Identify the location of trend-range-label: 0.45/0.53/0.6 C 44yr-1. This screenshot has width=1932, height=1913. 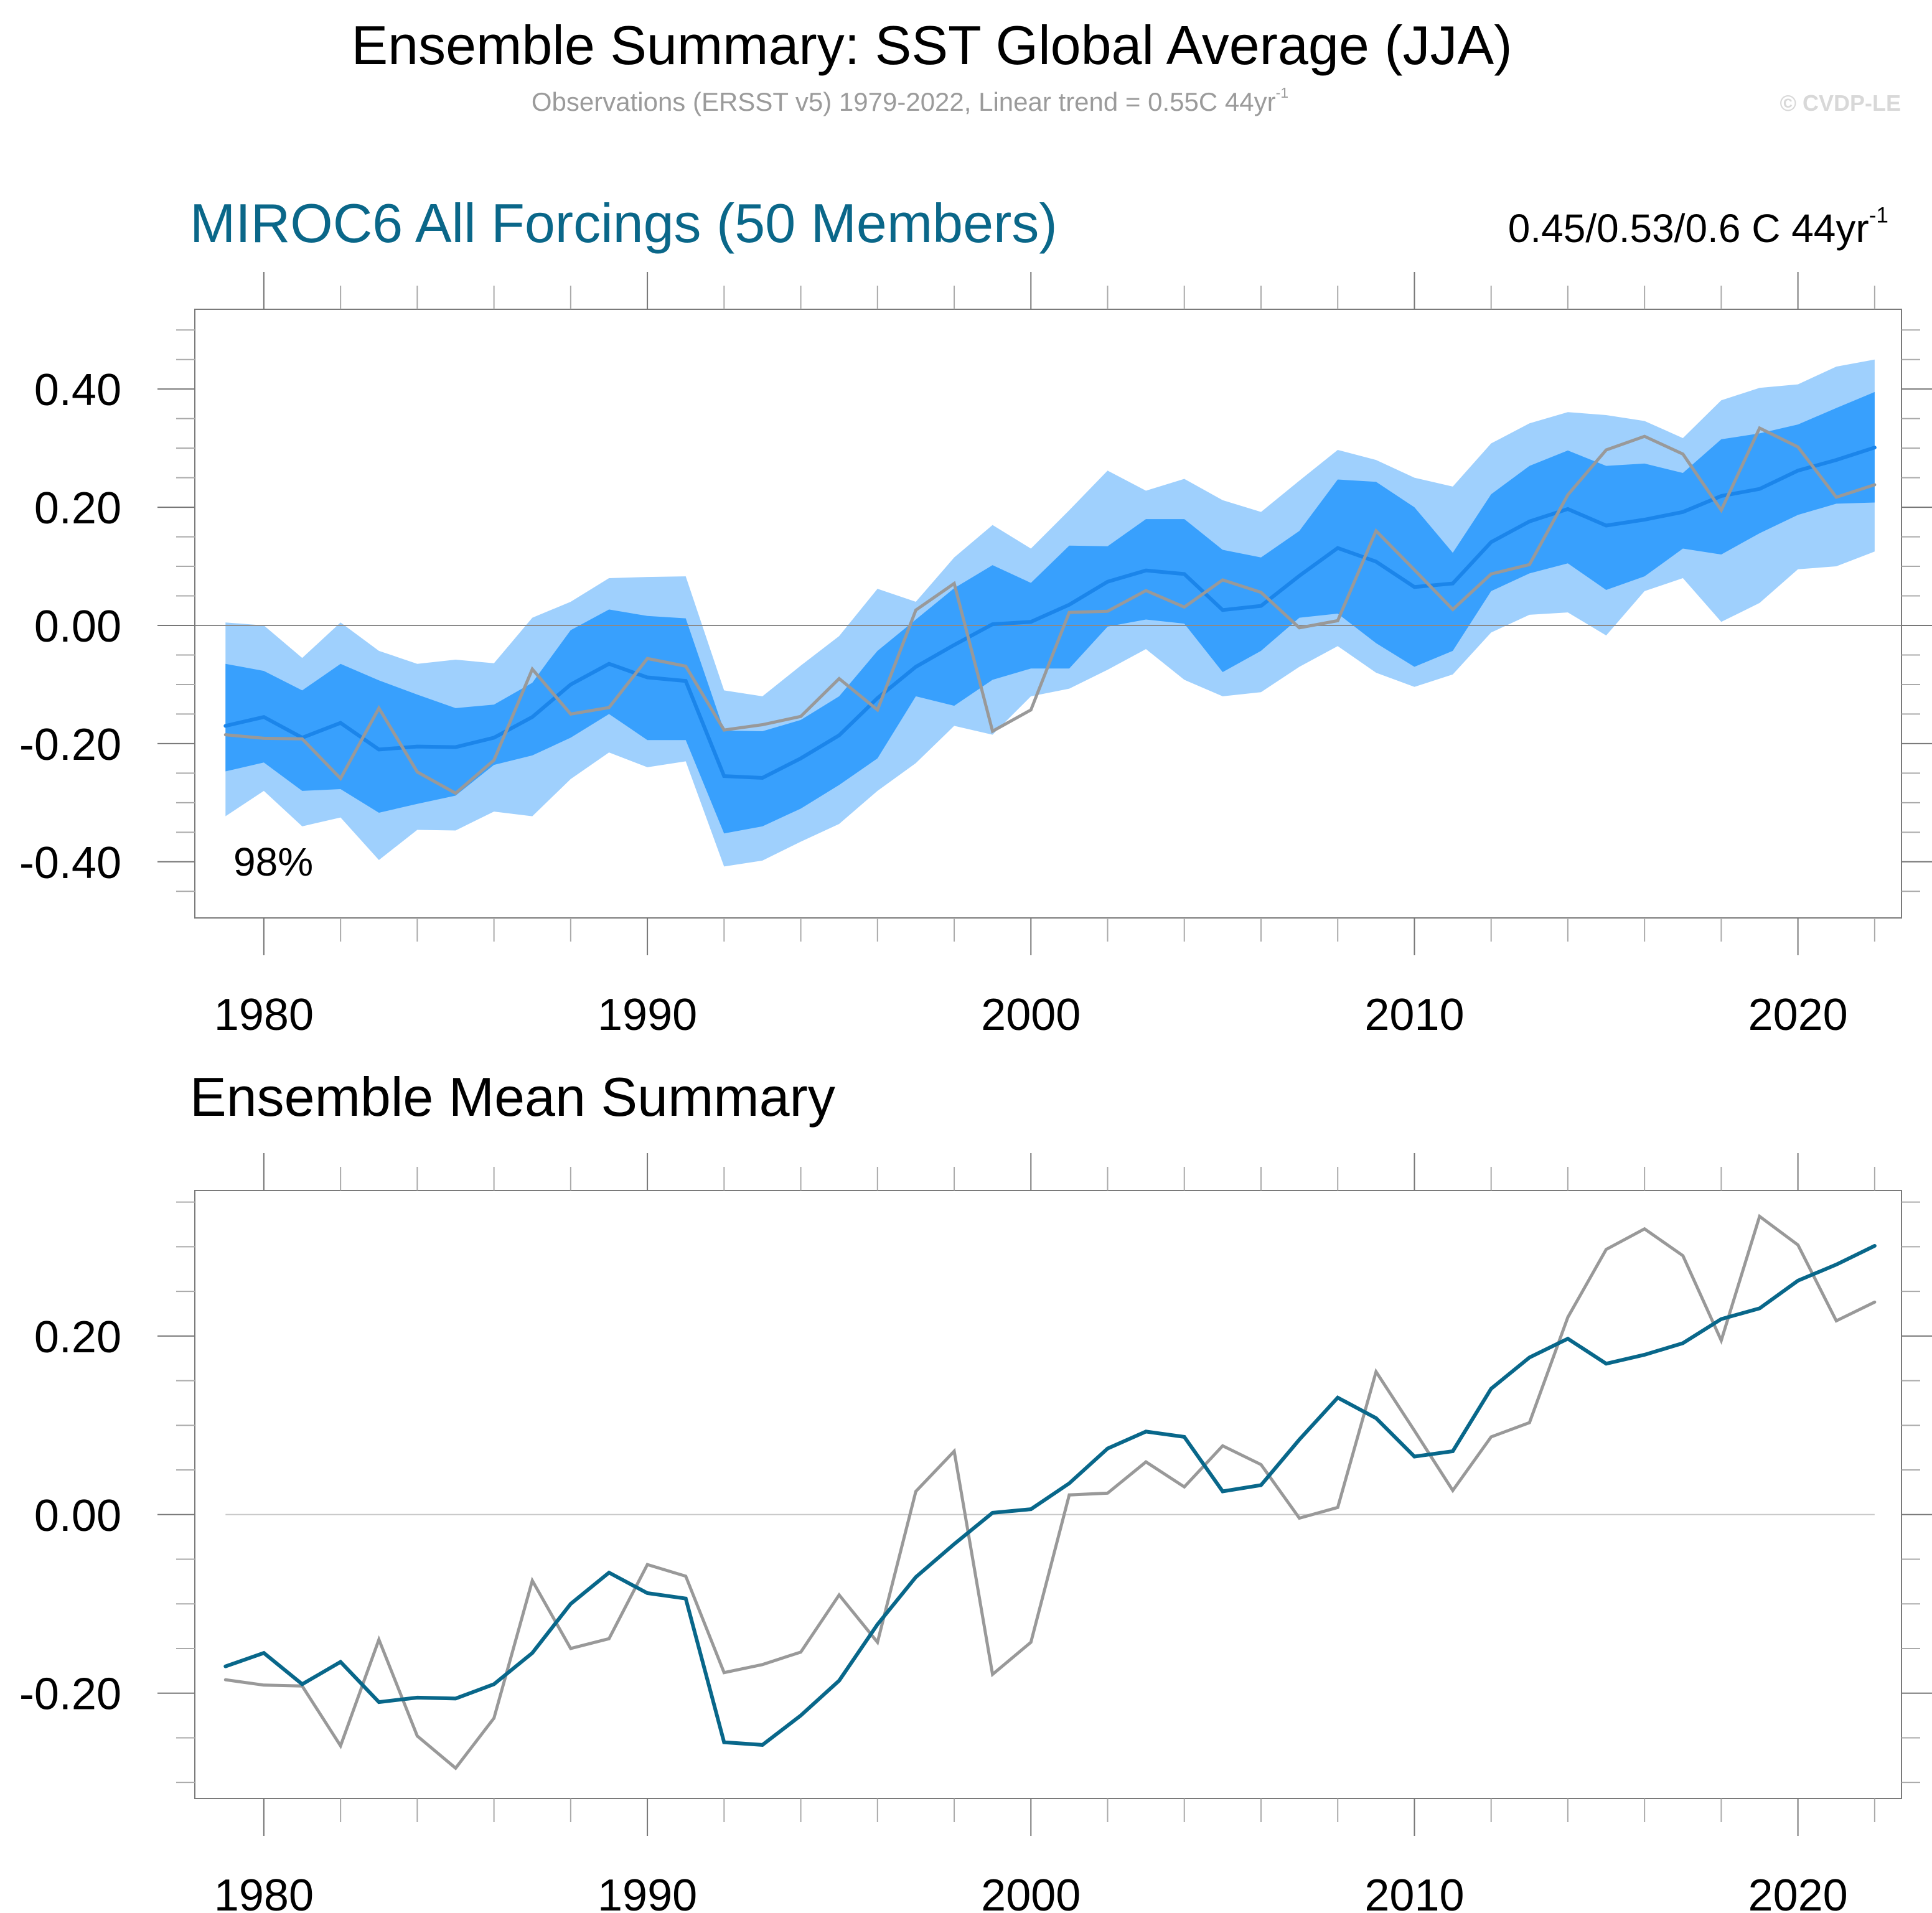
(1698, 227).